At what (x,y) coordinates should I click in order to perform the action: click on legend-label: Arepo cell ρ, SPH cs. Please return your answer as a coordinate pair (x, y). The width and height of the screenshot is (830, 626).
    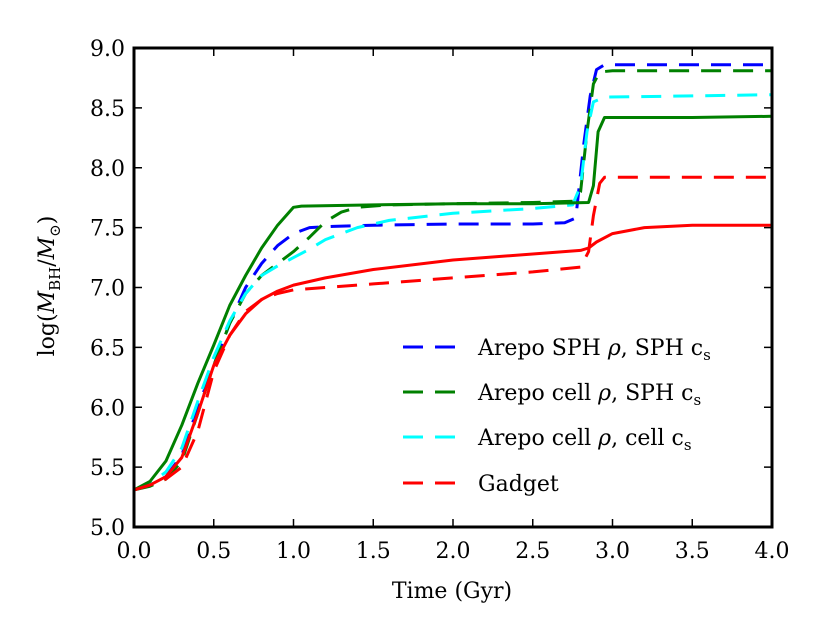
    Looking at the image, I should click on (589, 395).